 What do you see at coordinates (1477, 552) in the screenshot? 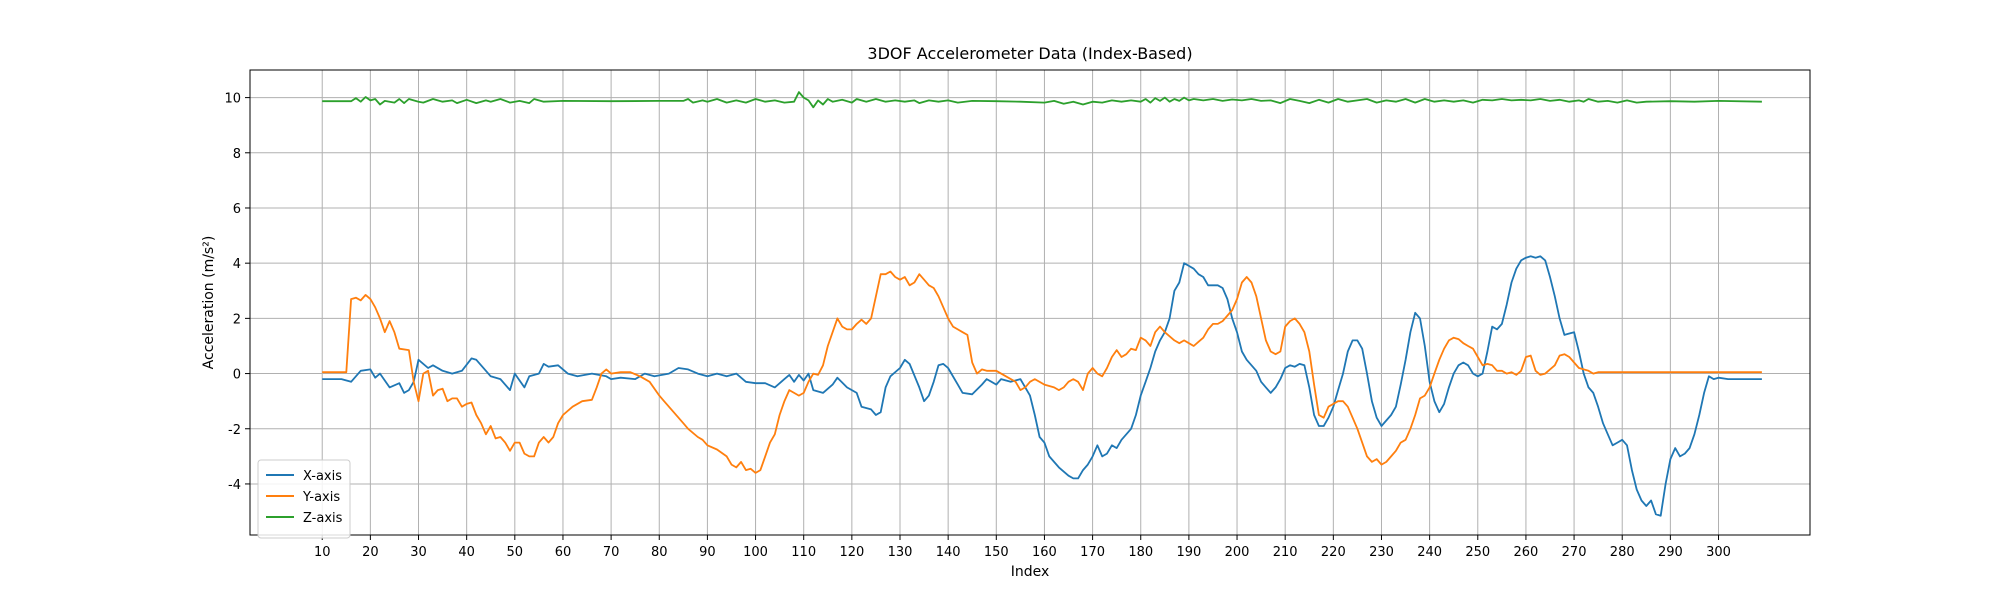
I see `x-tick-label: 250` at bounding box center [1477, 552].